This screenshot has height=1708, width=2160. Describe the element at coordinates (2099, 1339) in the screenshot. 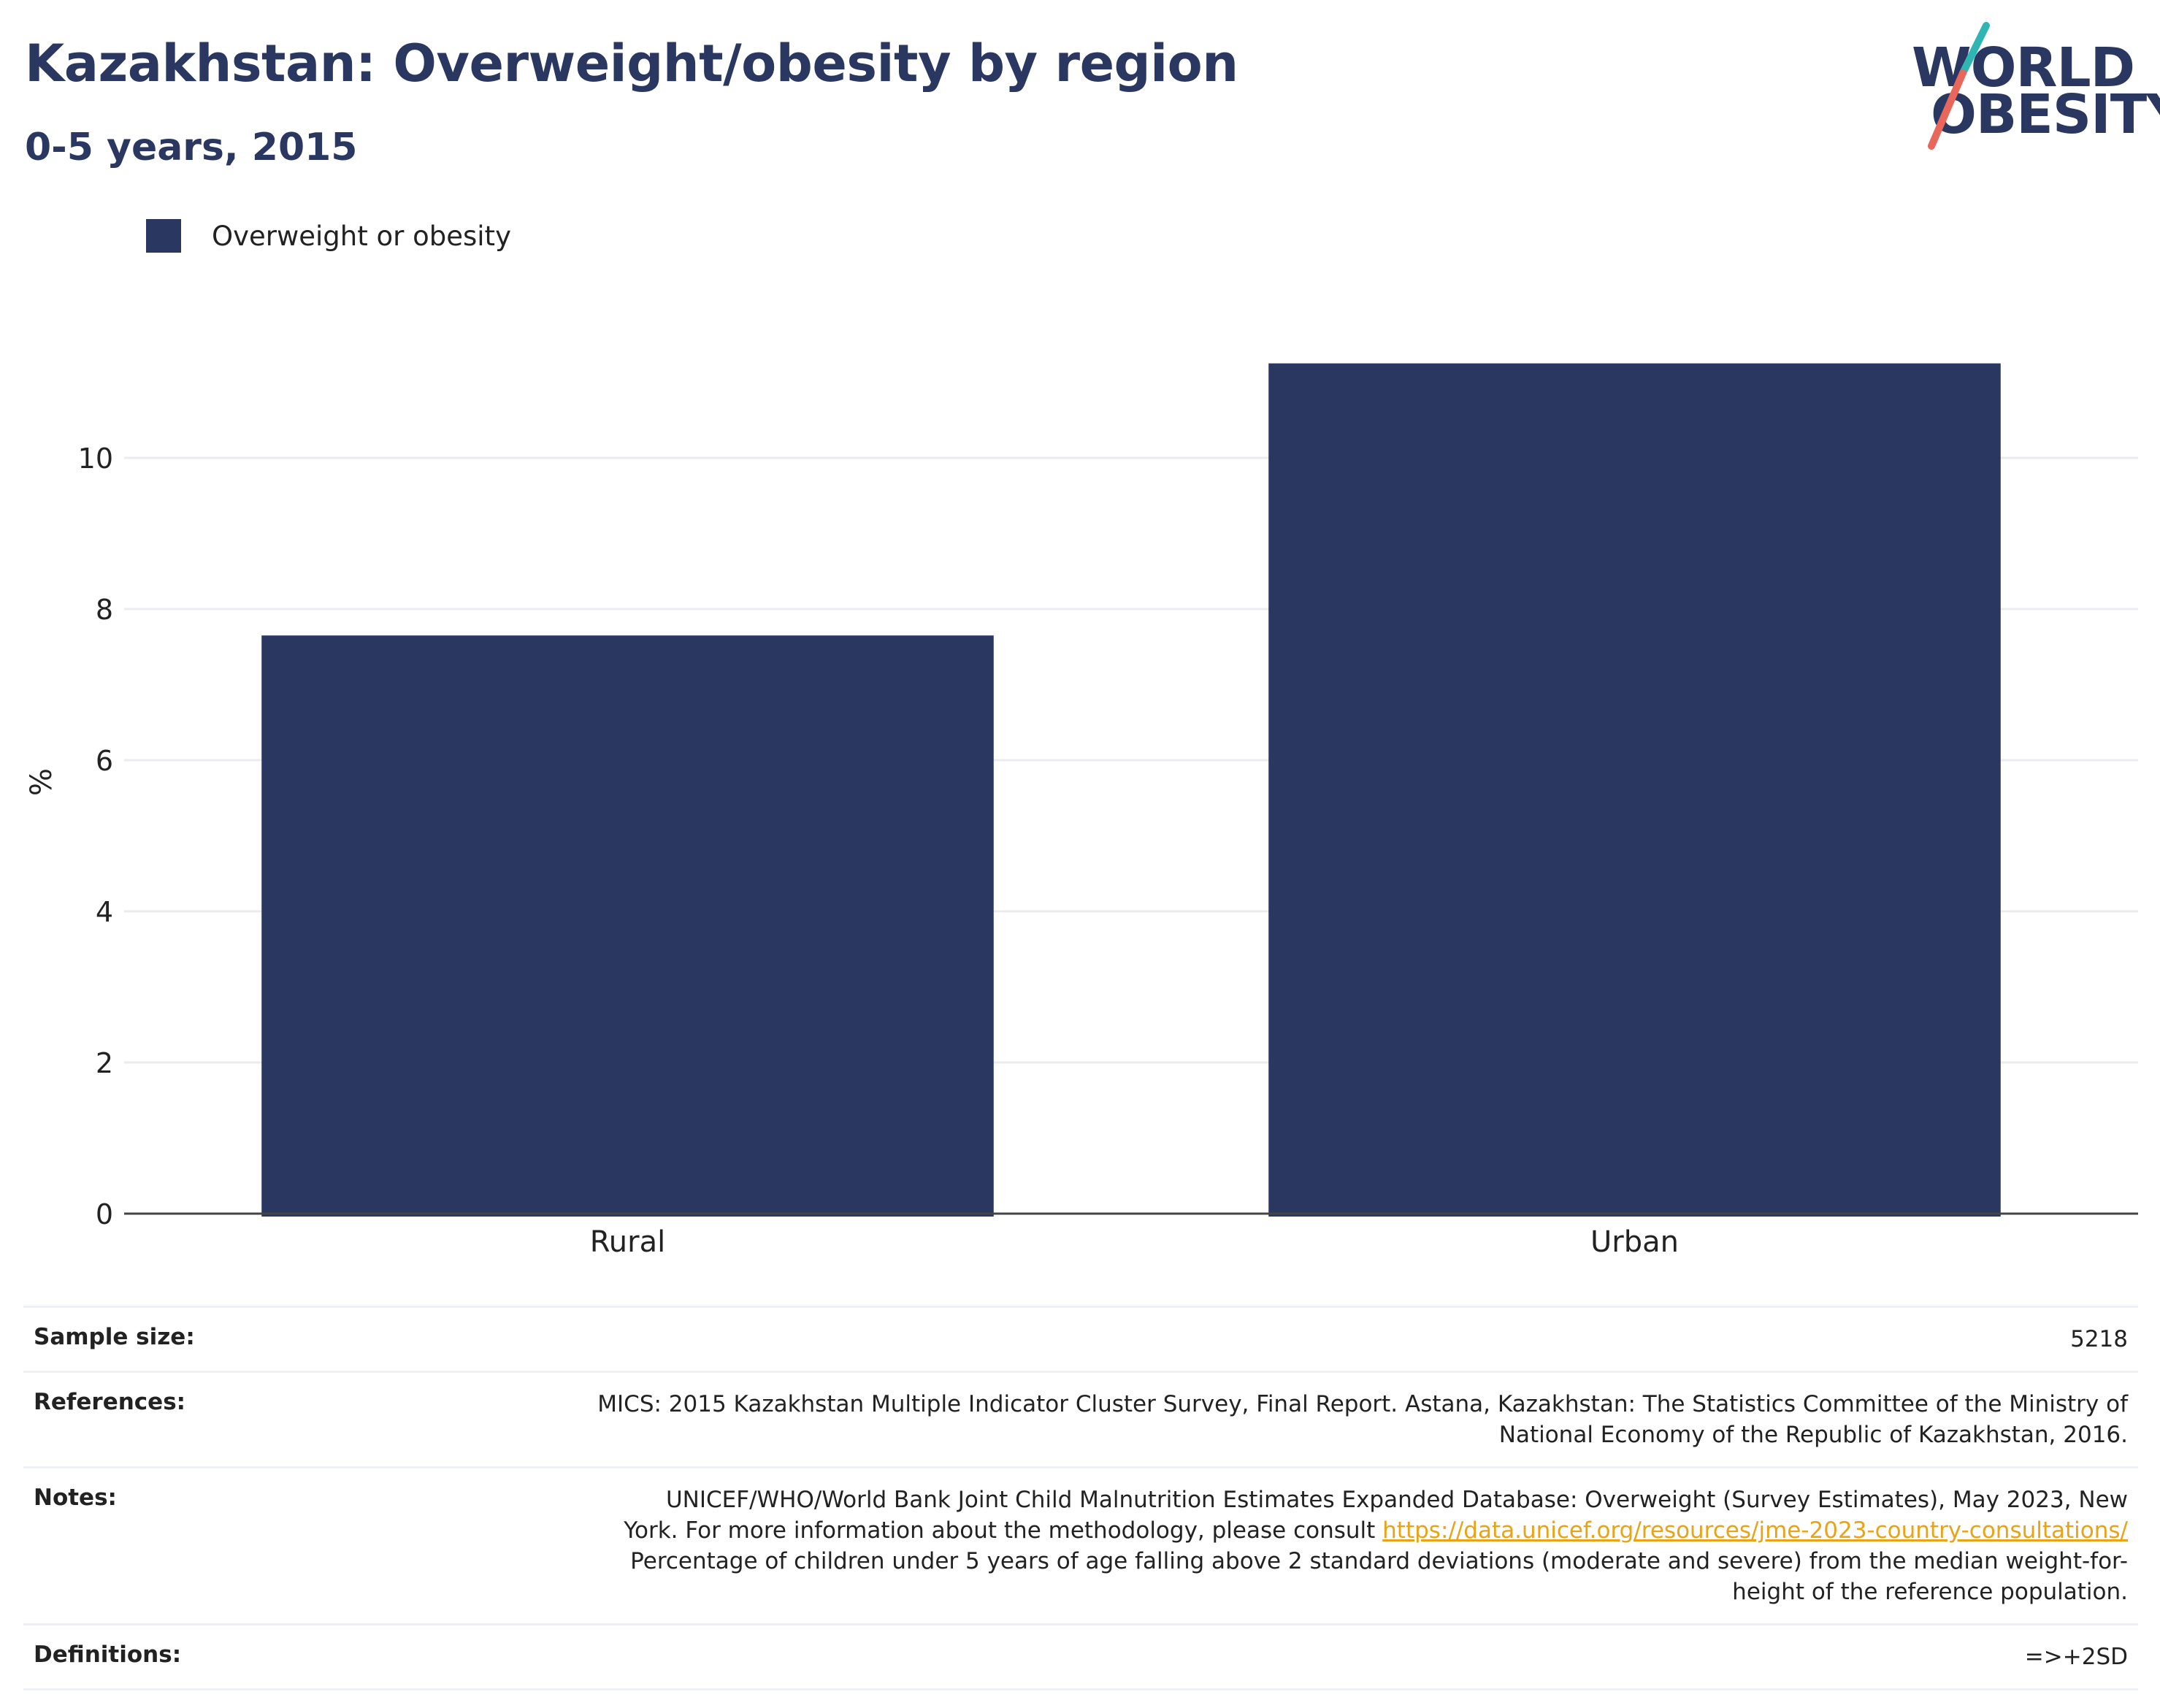

I see `sample-size-value: 5218` at that location.